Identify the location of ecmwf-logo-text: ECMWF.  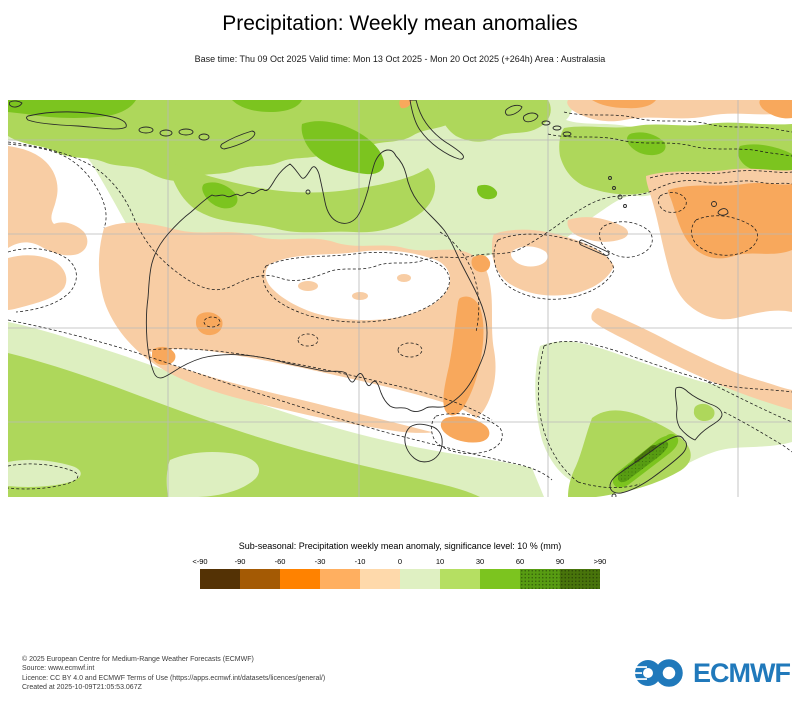
(742, 672).